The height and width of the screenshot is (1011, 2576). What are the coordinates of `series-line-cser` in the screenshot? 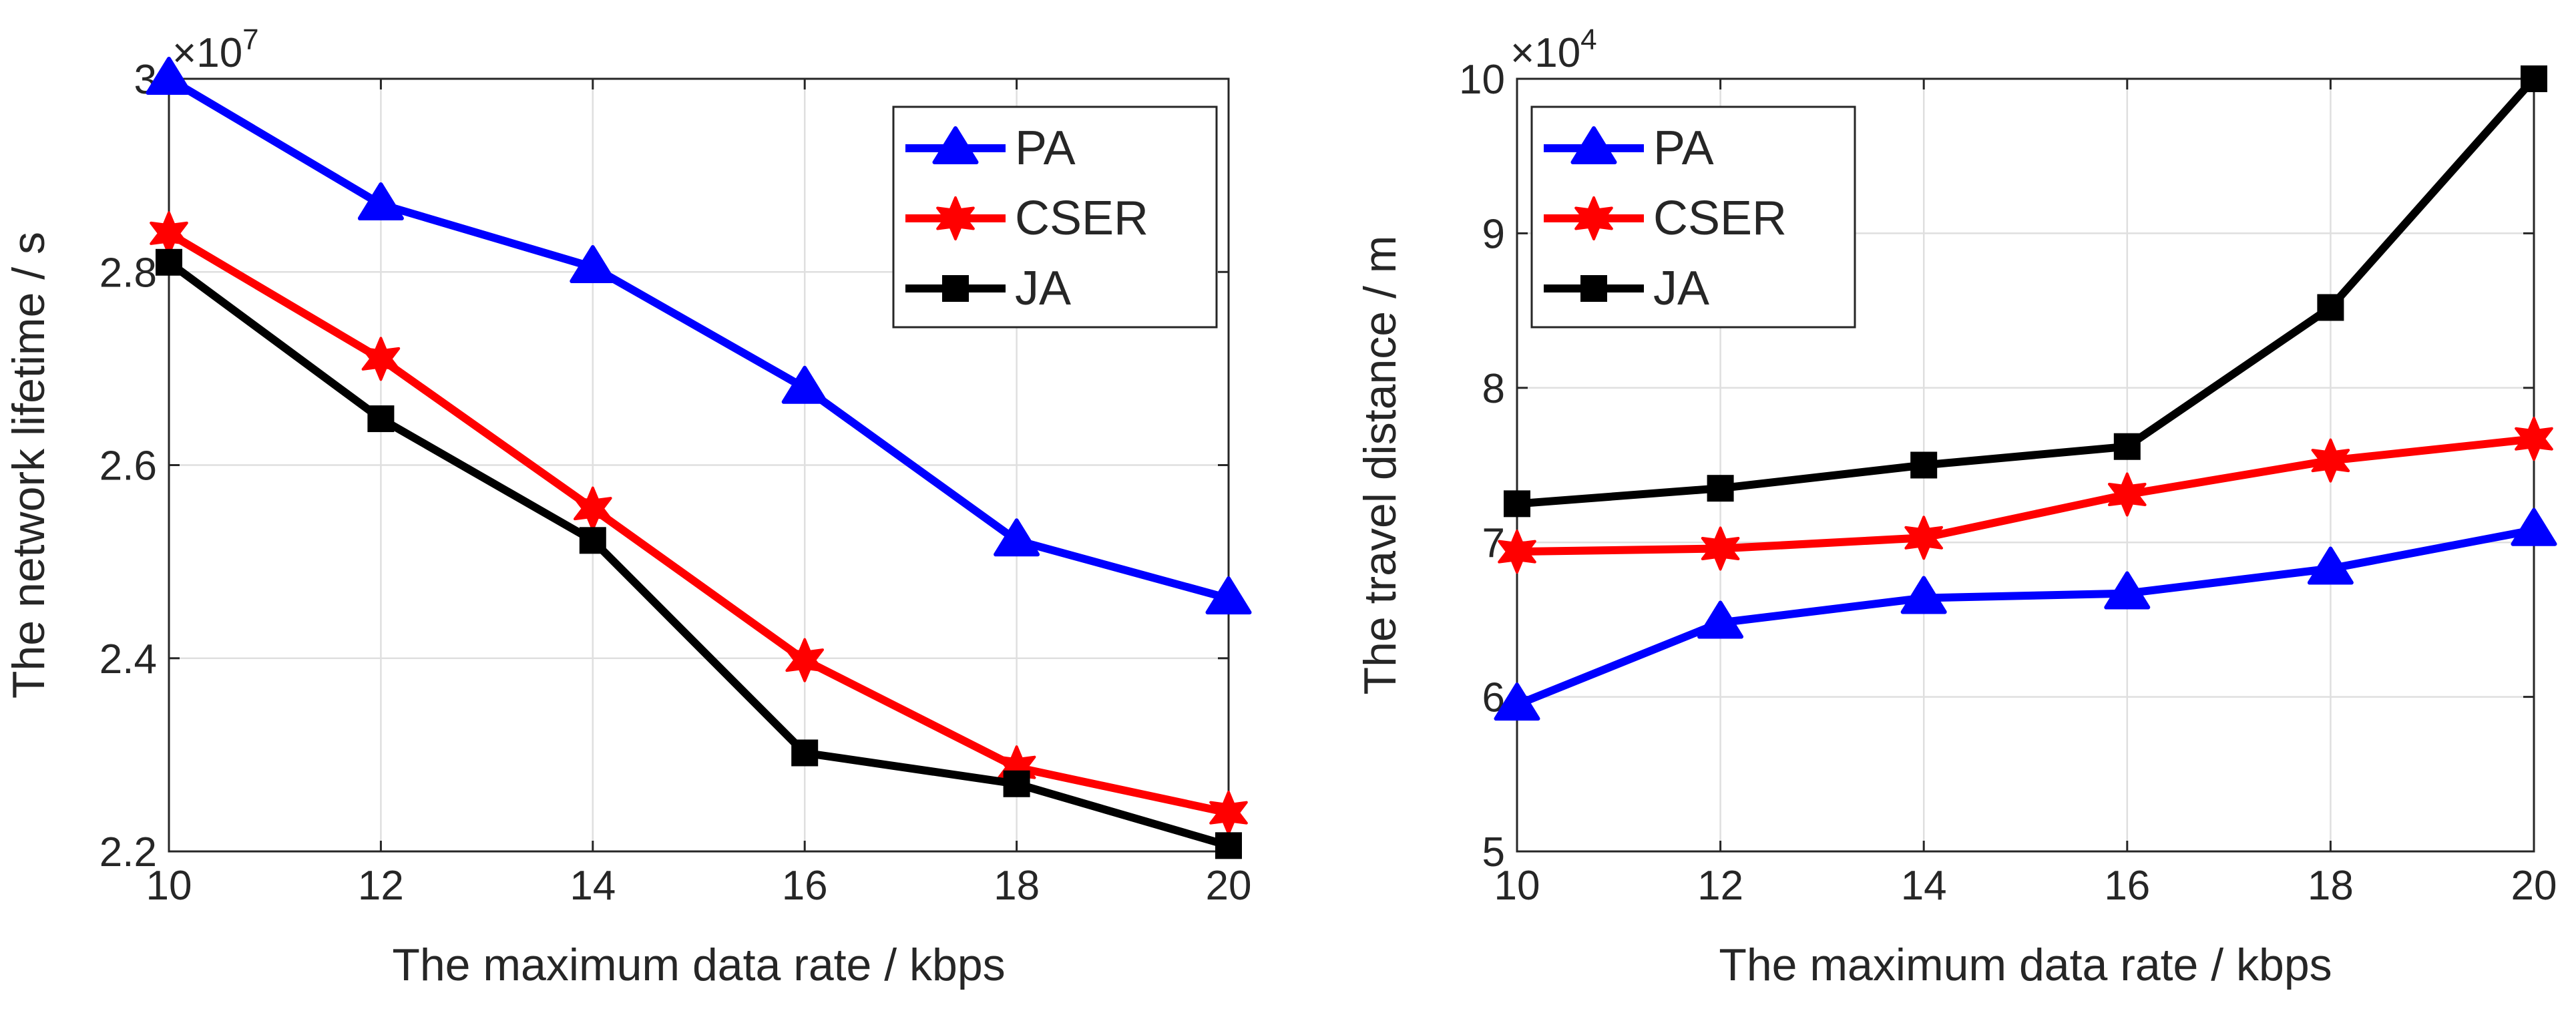 It's located at (2025, 495).